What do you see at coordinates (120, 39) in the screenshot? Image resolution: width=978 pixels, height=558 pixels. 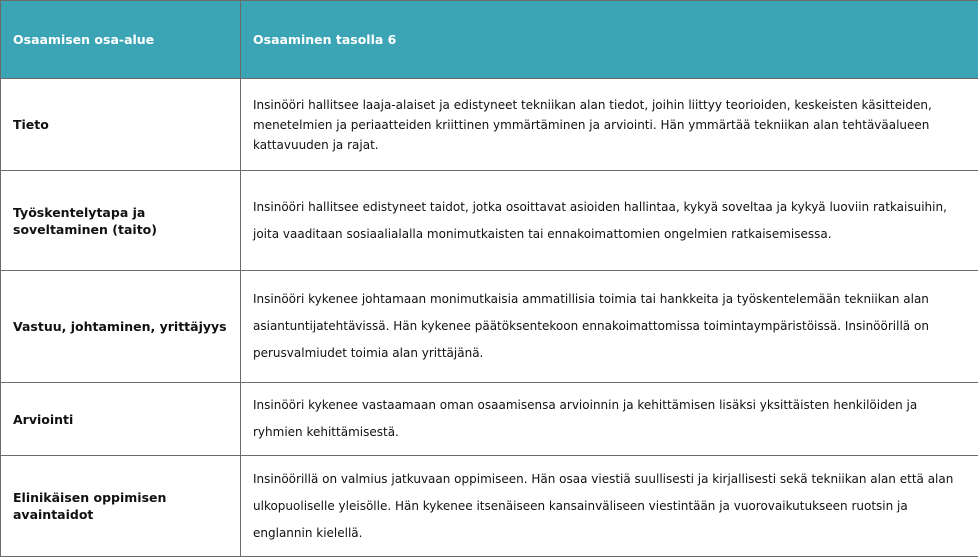 I see `header-cell: Osaamisen osa-alue` at bounding box center [120, 39].